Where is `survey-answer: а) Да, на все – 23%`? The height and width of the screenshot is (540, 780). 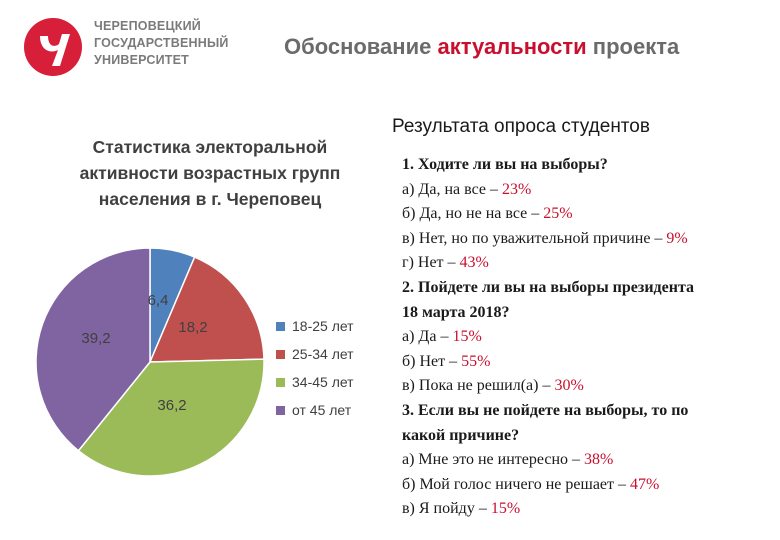 survey-answer: а) Да, на все – 23% is located at coordinates (591, 190).